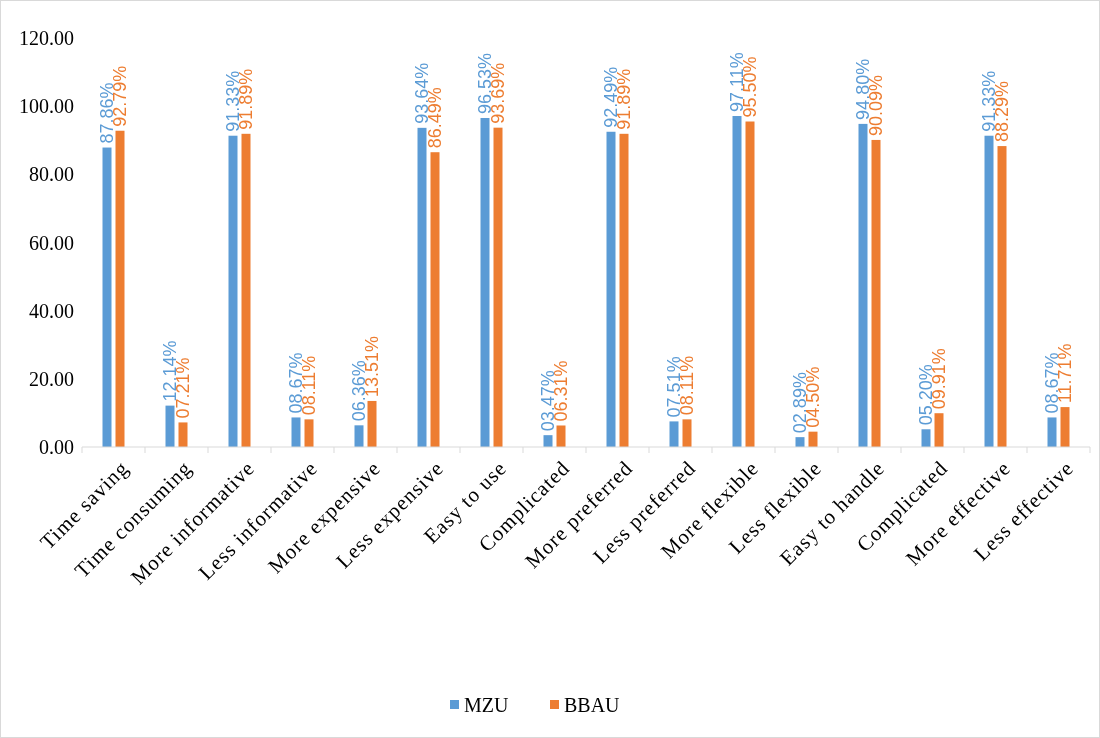  What do you see at coordinates (592, 705) in the screenshot?
I see `legend-label: BBAU` at bounding box center [592, 705].